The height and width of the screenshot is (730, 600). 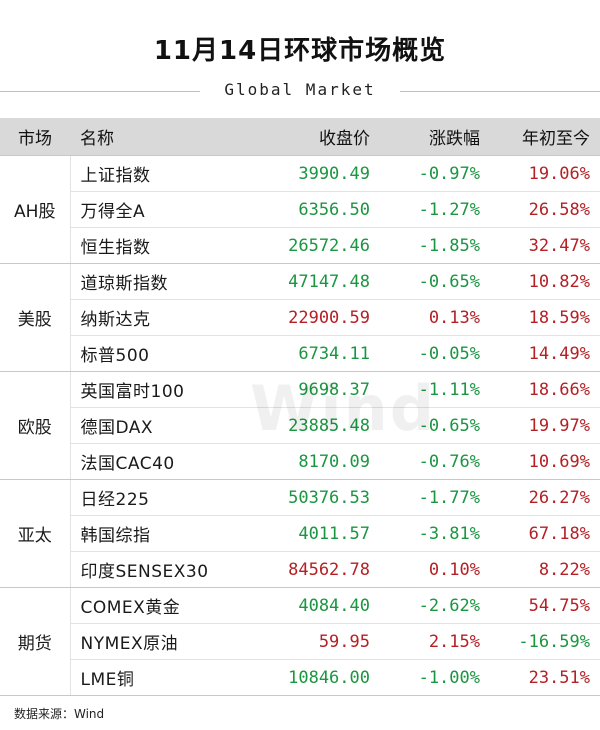 I want to click on market-group-label: 期货, so click(x=35, y=641).